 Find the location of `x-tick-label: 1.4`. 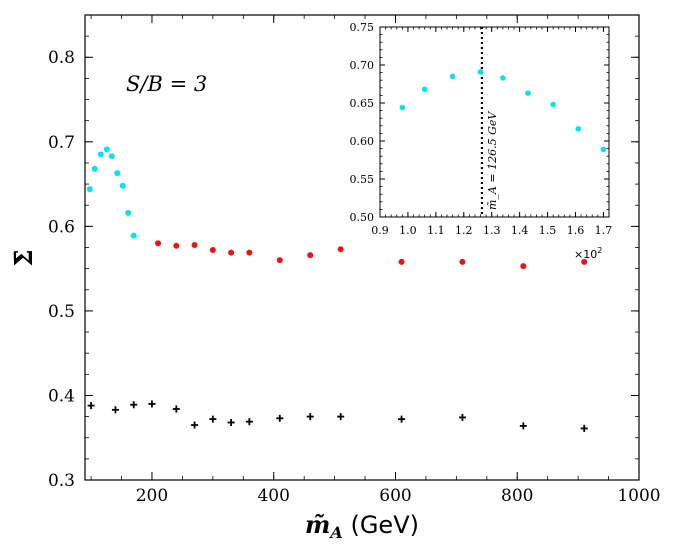

x-tick-label: 1.4 is located at coordinates (520, 230).